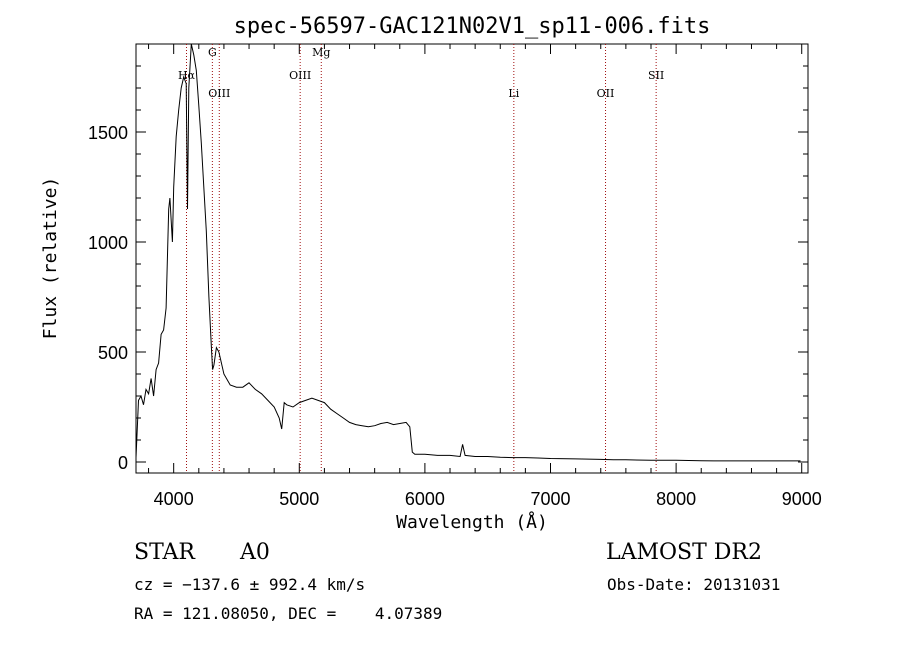  What do you see at coordinates (123, 463) in the screenshot?
I see `y-tick-label: 0` at bounding box center [123, 463].